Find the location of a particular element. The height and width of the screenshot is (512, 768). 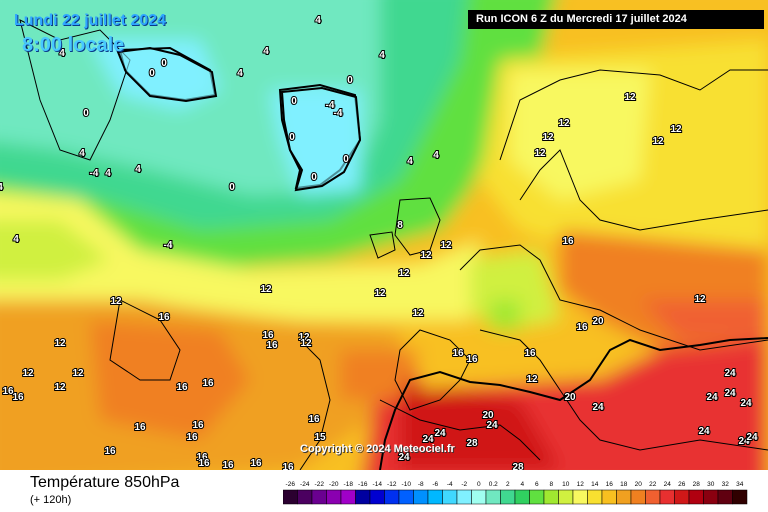

isotherm-0-a is located at coordinates (167, 74).